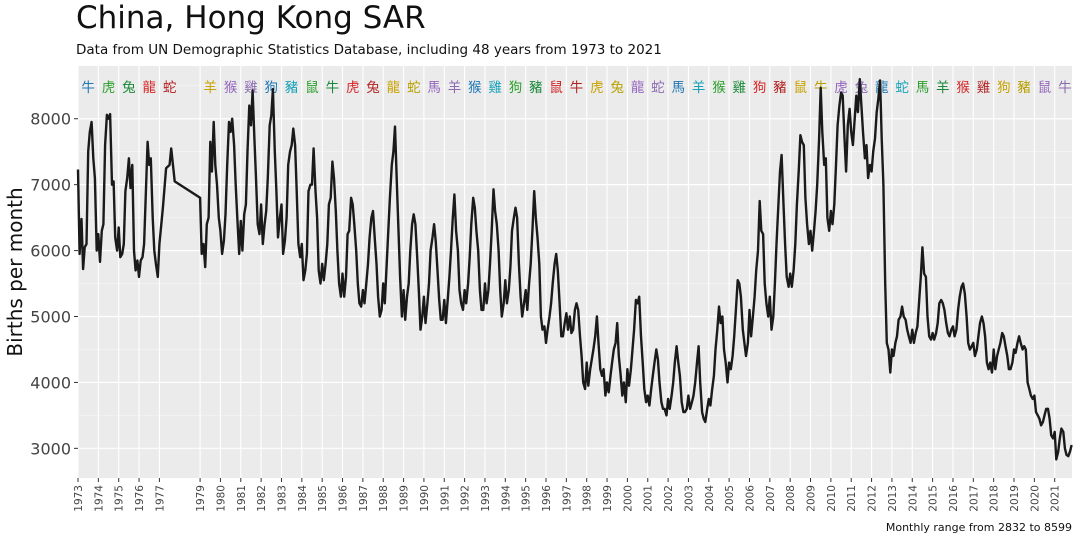 The image size is (1080, 540). Describe the element at coordinates (527, 498) in the screenshot. I see `x-tick-label: 1995` at that location.